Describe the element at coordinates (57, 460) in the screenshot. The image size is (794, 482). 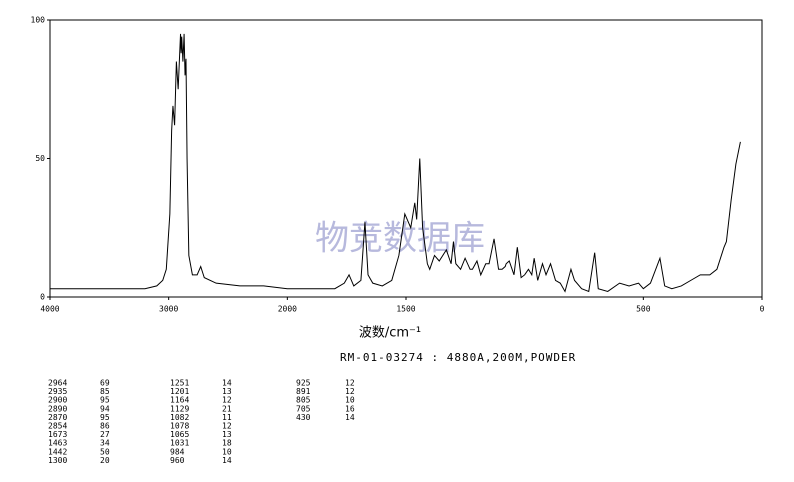
I see `peak-wavenumber: 1300` at that location.